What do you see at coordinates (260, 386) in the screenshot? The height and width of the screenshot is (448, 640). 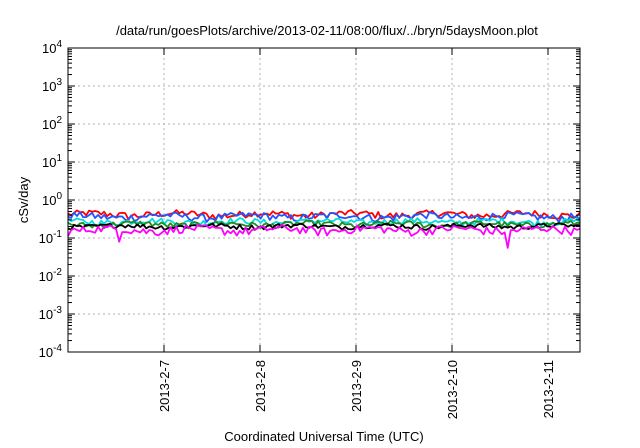 I see `x-tick-label: 2013-2-8` at bounding box center [260, 386].